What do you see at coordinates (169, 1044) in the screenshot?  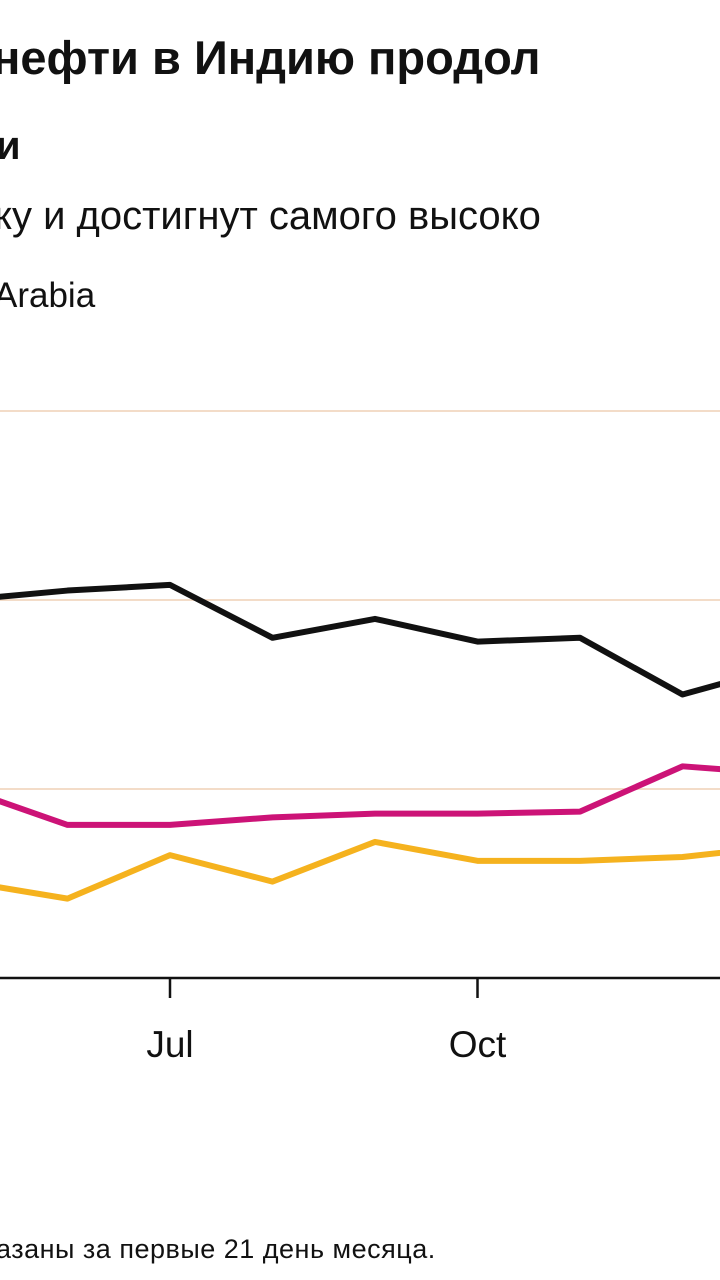 I see `x-tick-label: Jul` at bounding box center [169, 1044].